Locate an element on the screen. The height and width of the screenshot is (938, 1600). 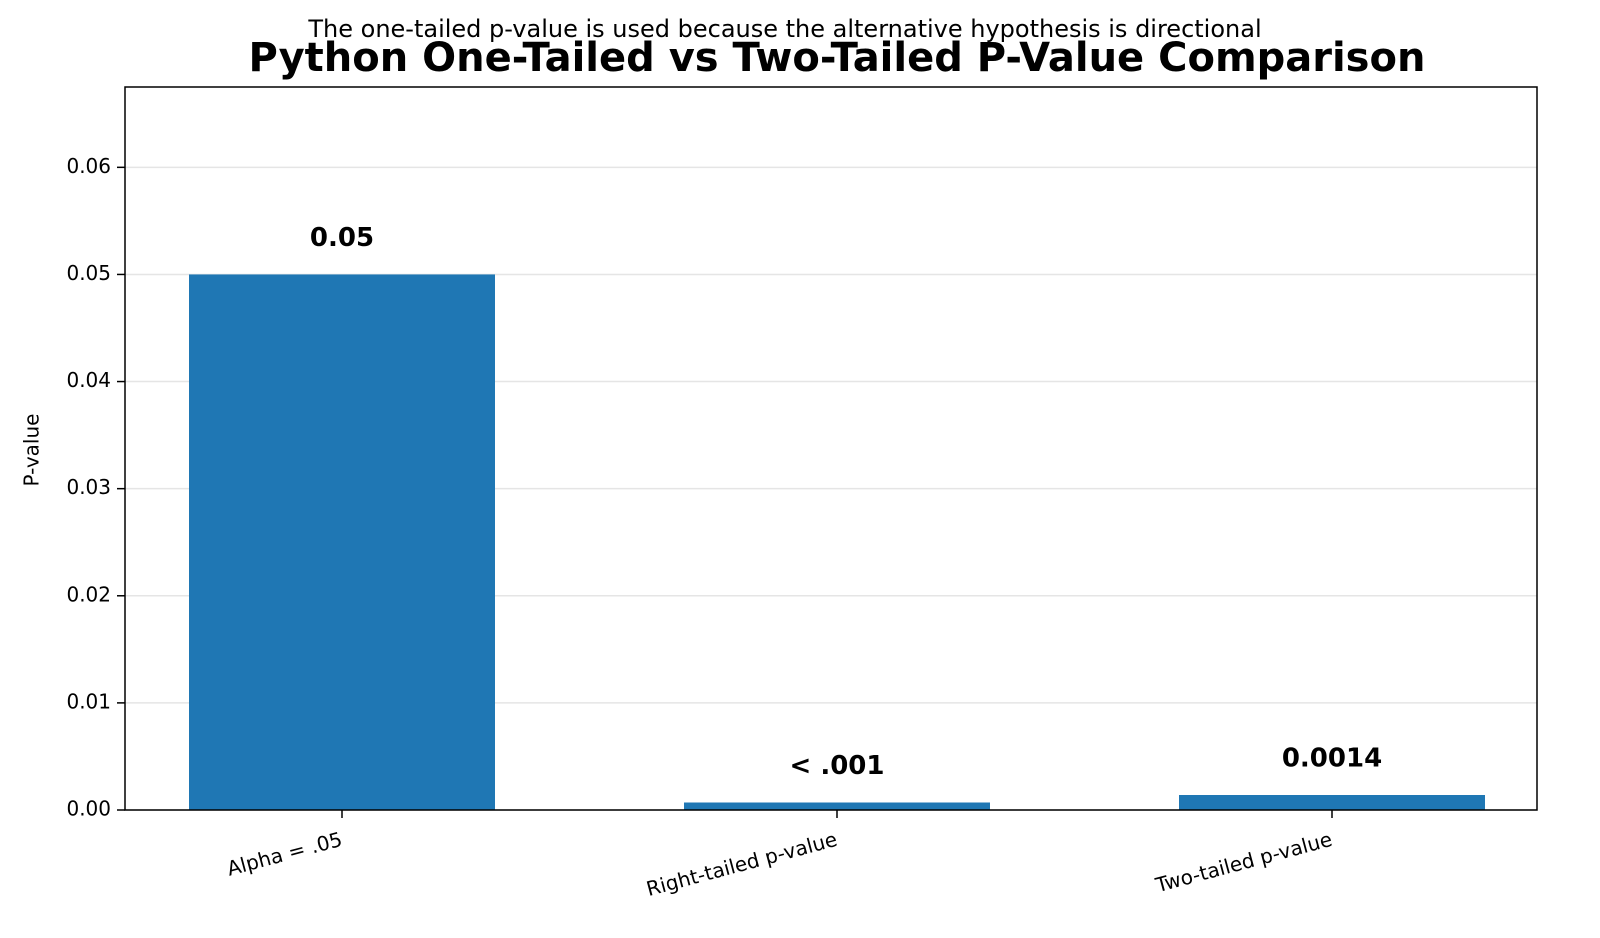
x-tick-label: Right-tailed p-value is located at coordinates (742, 864).